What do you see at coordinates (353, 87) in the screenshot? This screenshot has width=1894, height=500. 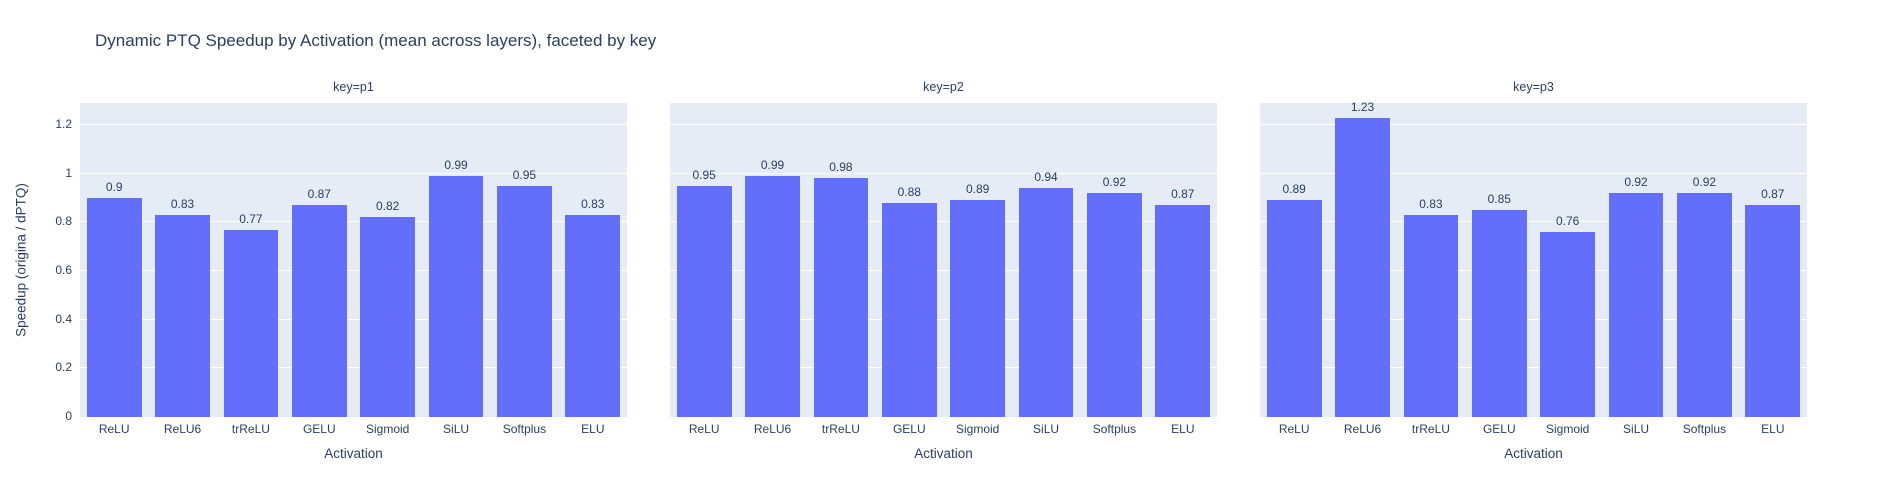 I see `facet-title: key=p1` at bounding box center [353, 87].